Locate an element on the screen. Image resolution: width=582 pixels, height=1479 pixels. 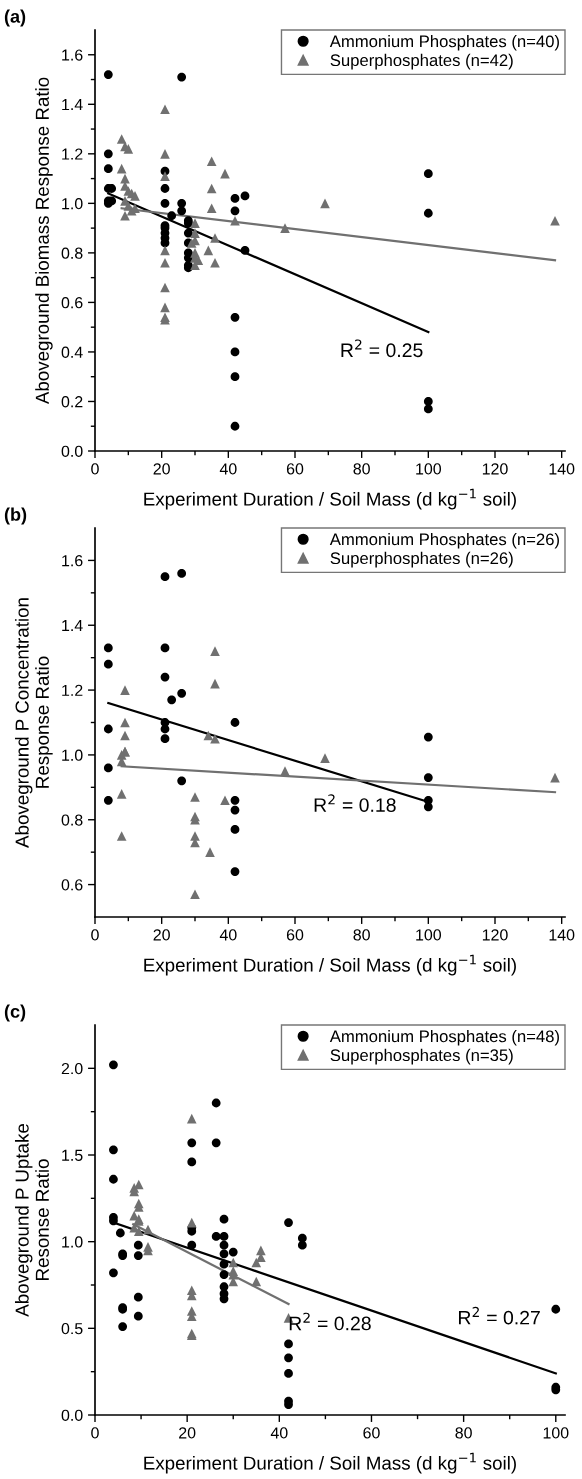
chart-title: (c) is located at coordinates (15, 1013).